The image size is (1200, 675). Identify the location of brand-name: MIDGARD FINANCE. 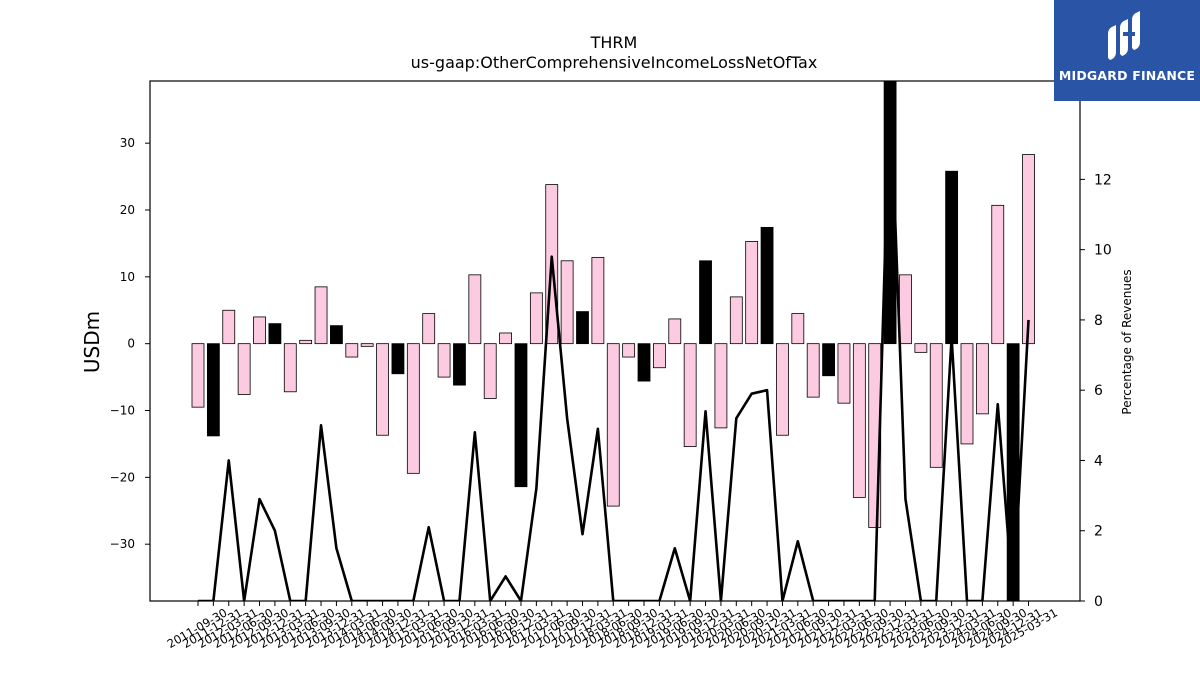
(1127, 75).